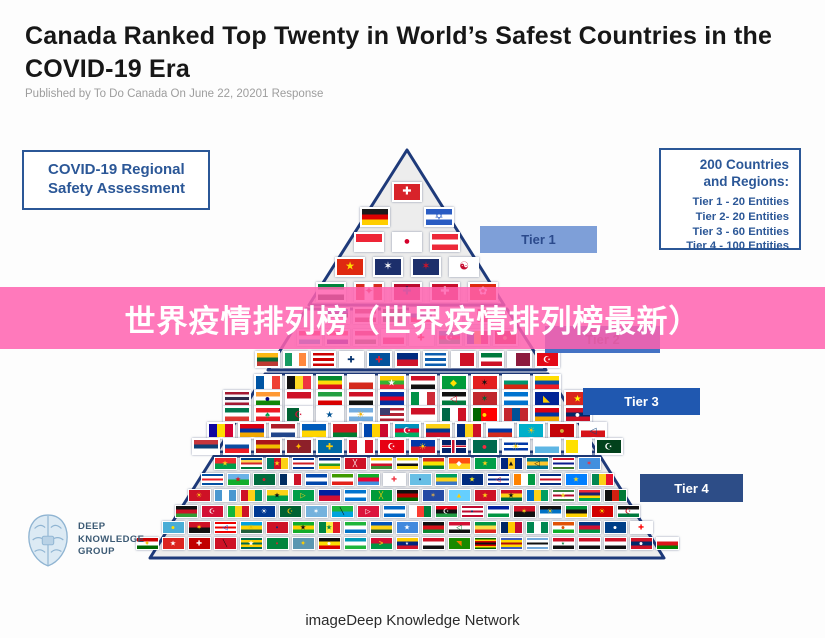 This screenshot has height=638, width=825. Describe the element at coordinates (368, 511) in the screenshot. I see `flag-np: ▷` at that location.